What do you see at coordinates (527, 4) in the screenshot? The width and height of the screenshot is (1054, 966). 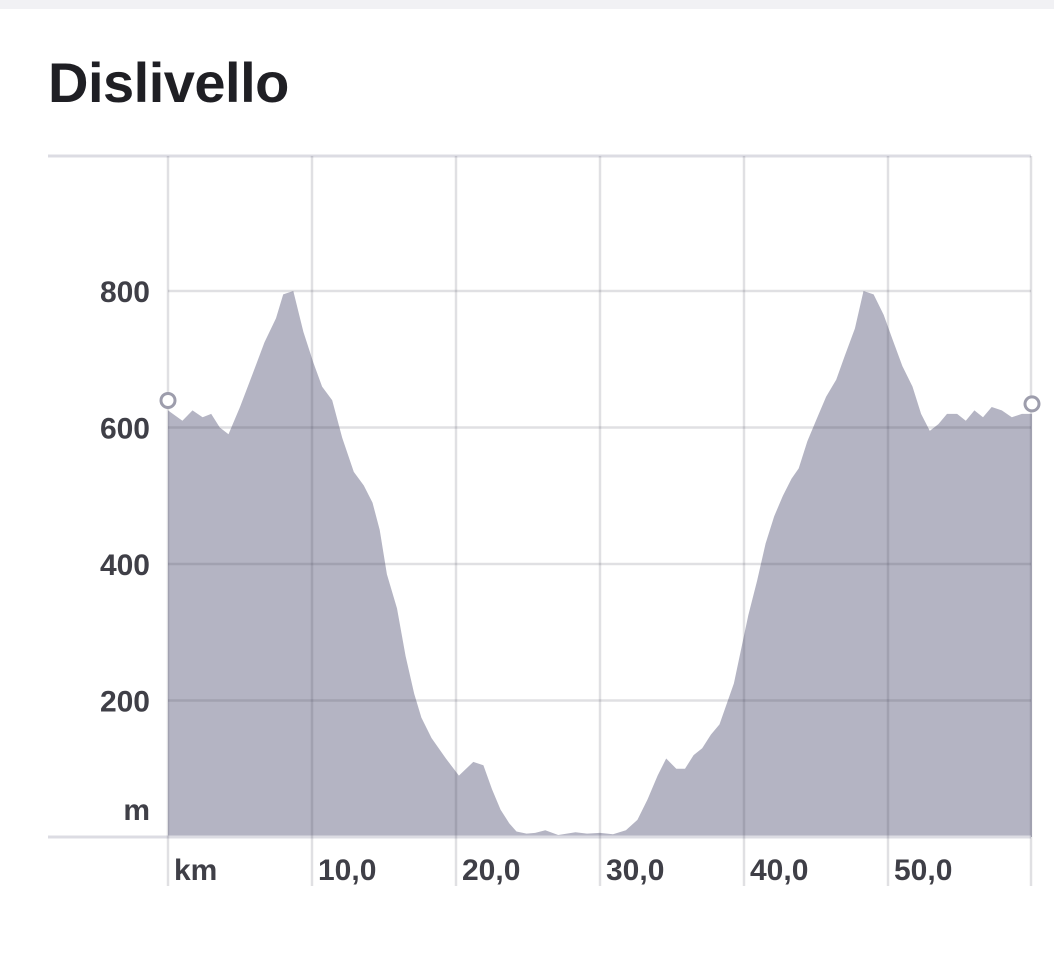 I see `top-bar` at bounding box center [527, 4].